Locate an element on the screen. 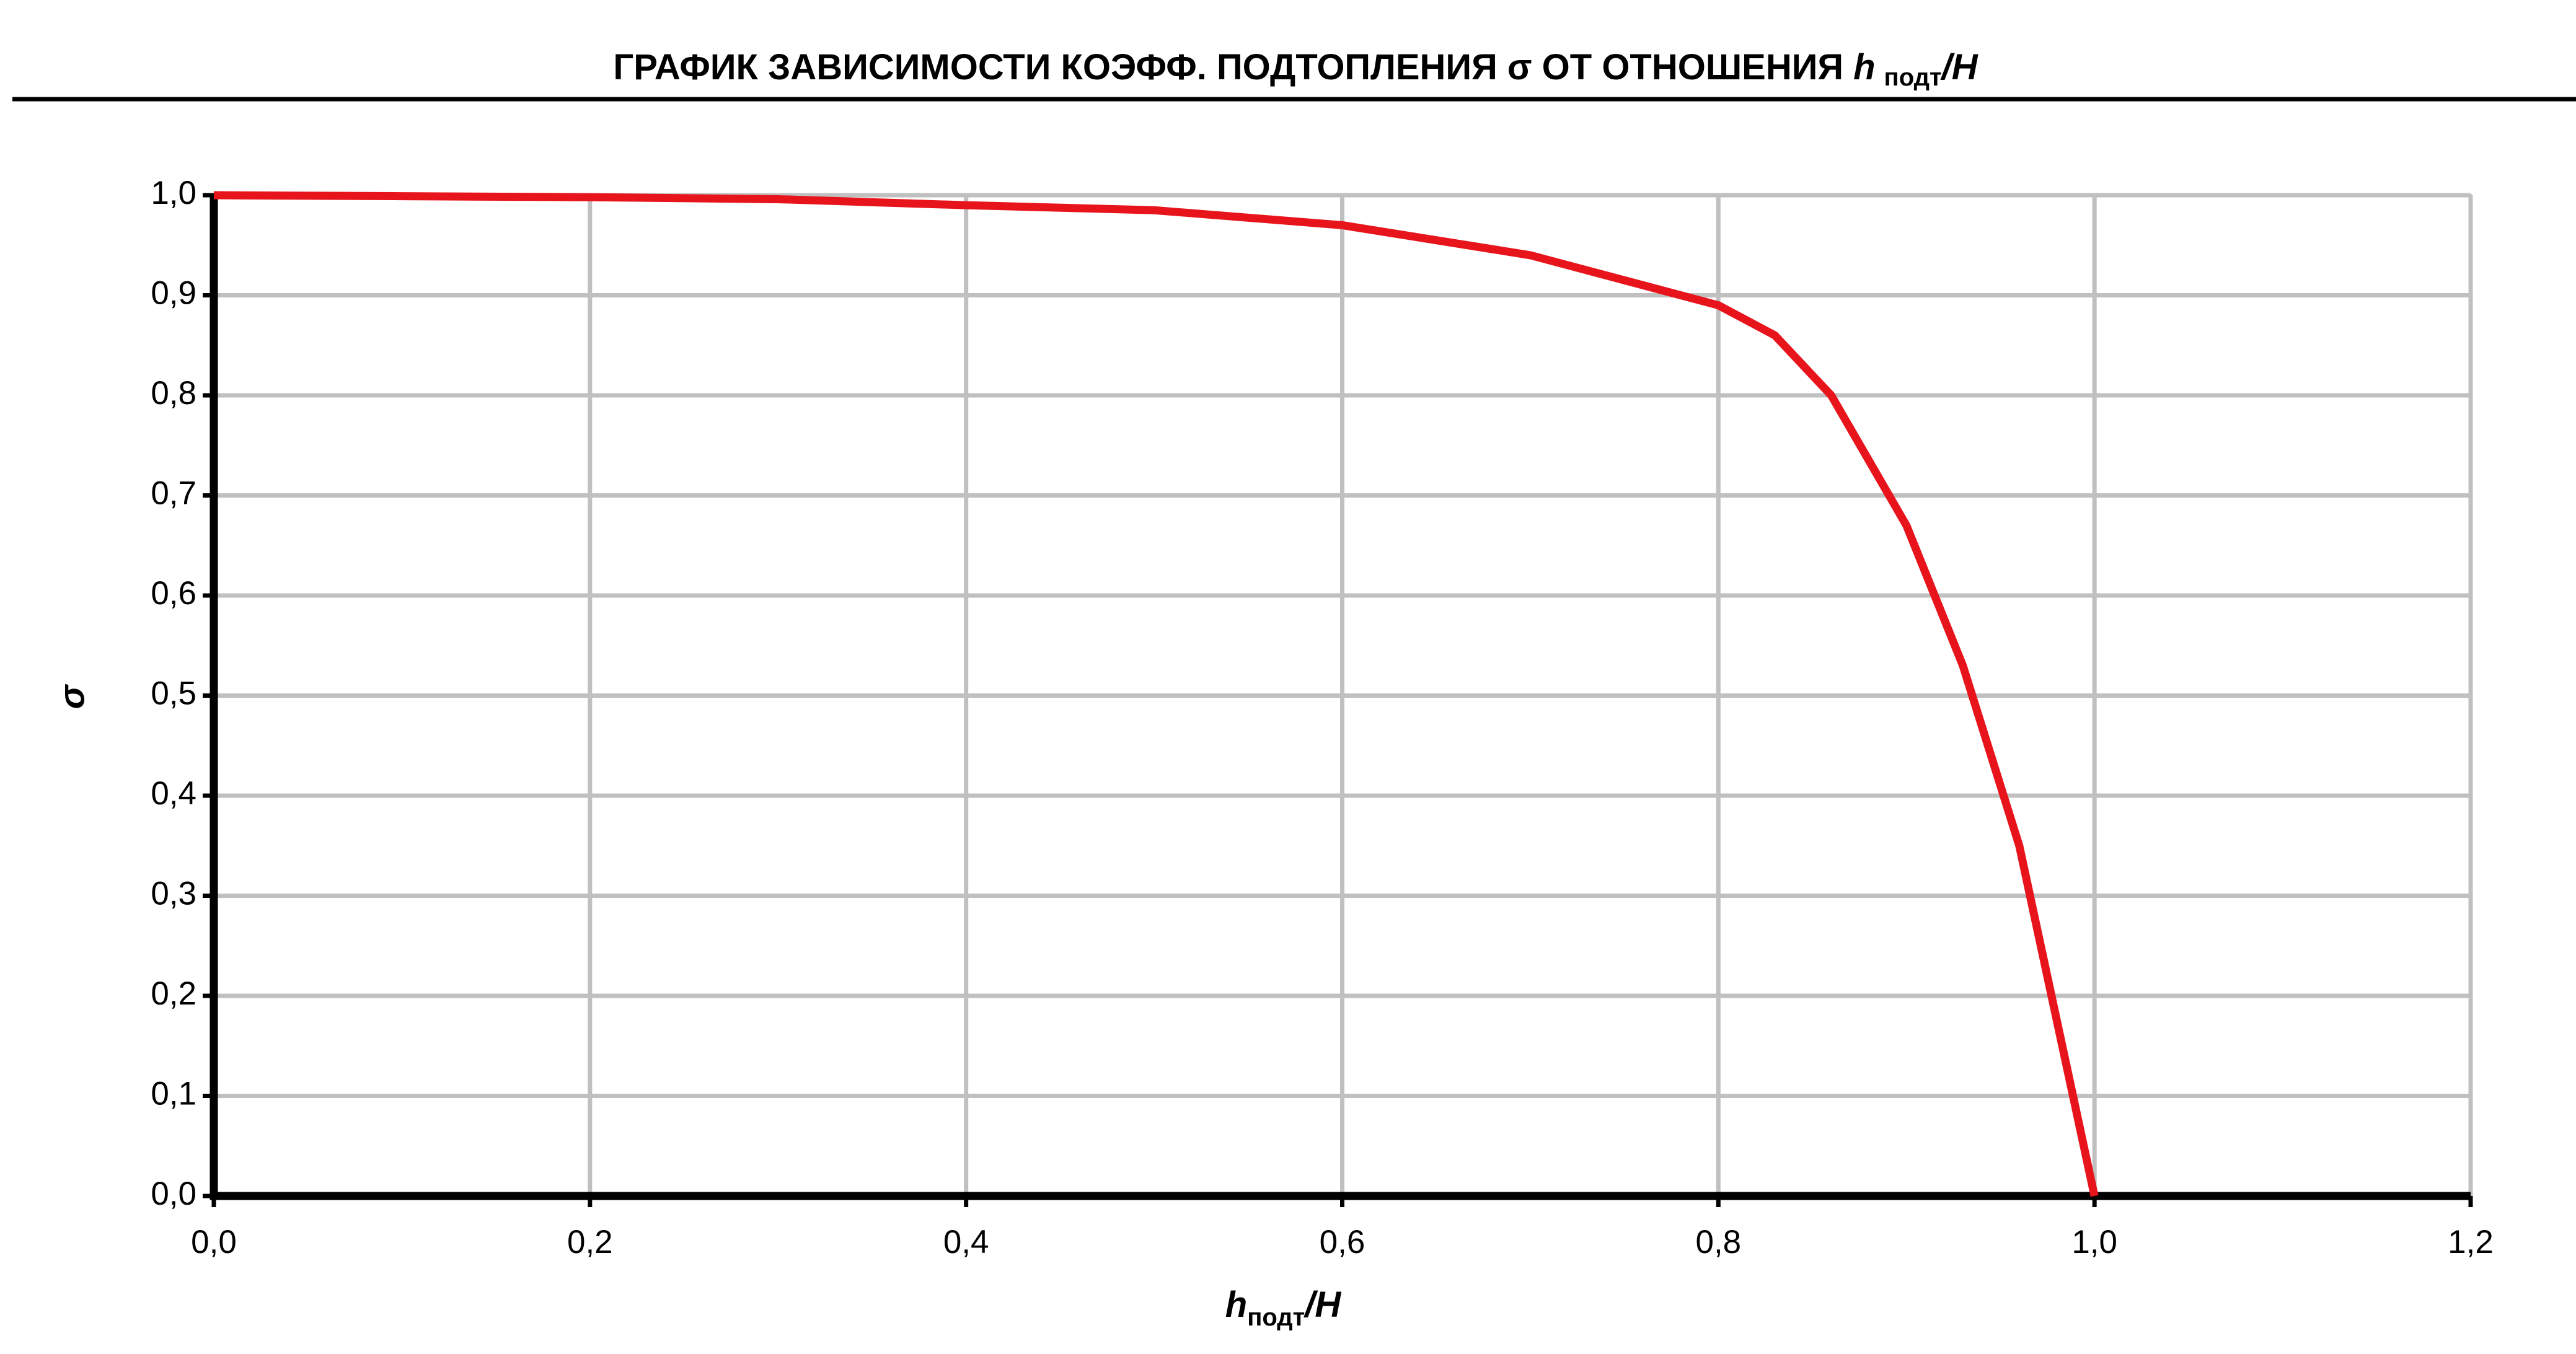 The width and height of the screenshot is (2576, 1354). x-label-sub: подт is located at coordinates (1276, 1317).